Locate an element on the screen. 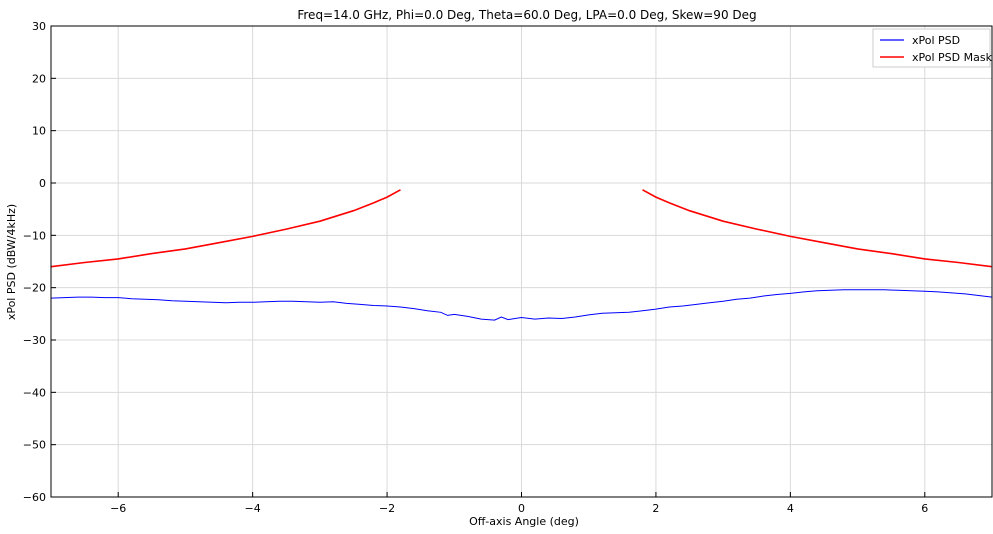 The height and width of the screenshot is (534, 993). y-tick-label: −30 is located at coordinates (34, 340).